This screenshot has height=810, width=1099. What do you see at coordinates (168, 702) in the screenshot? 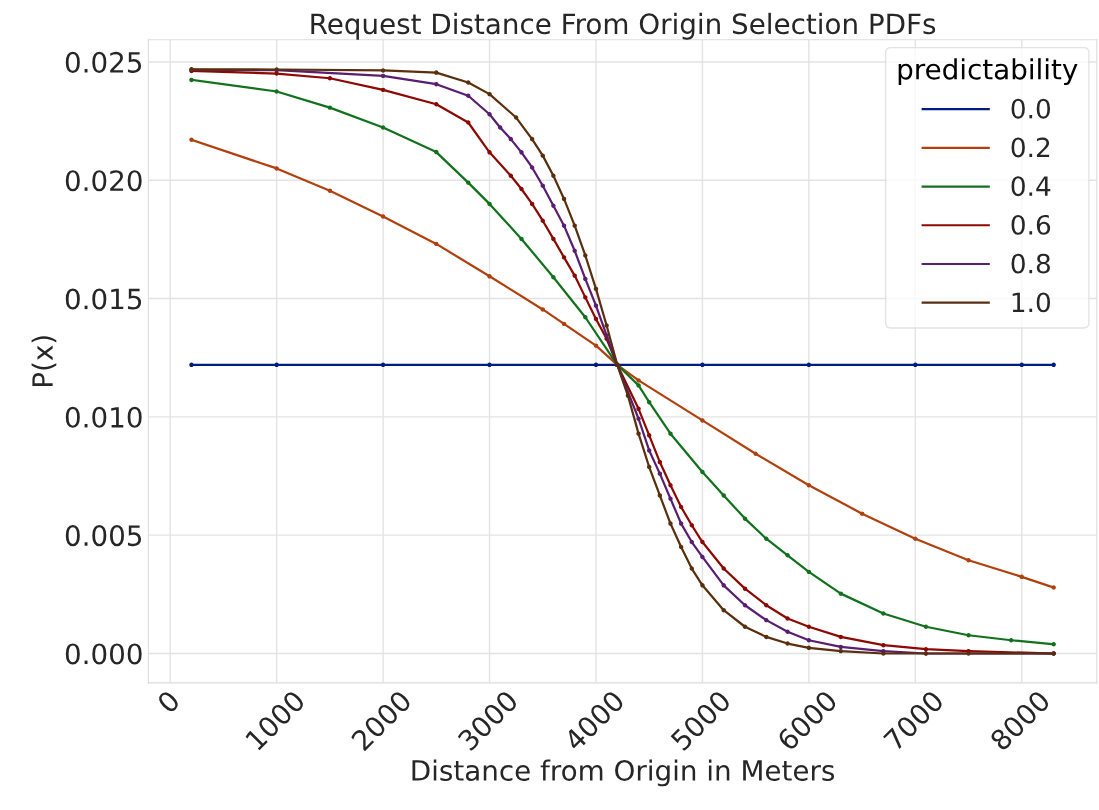
I see `x-tick-label: 0` at bounding box center [168, 702].